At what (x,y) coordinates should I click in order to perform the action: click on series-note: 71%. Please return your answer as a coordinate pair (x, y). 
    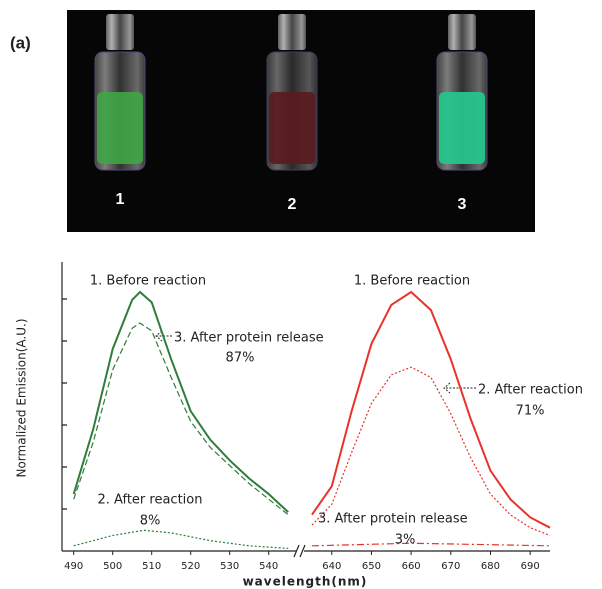
    Looking at the image, I should click on (530, 411).